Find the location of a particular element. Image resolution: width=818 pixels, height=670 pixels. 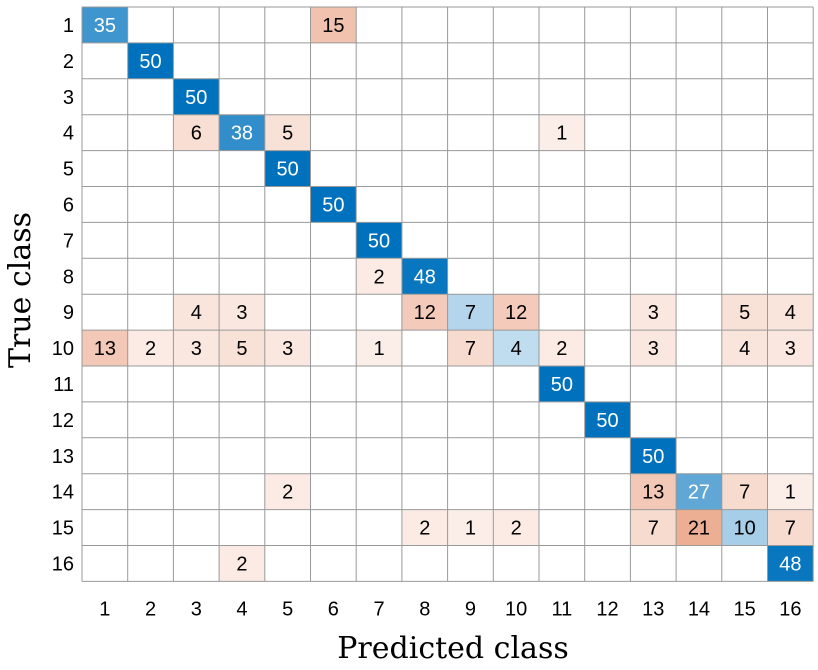

y-tick-label: 5 is located at coordinates (68, 170).